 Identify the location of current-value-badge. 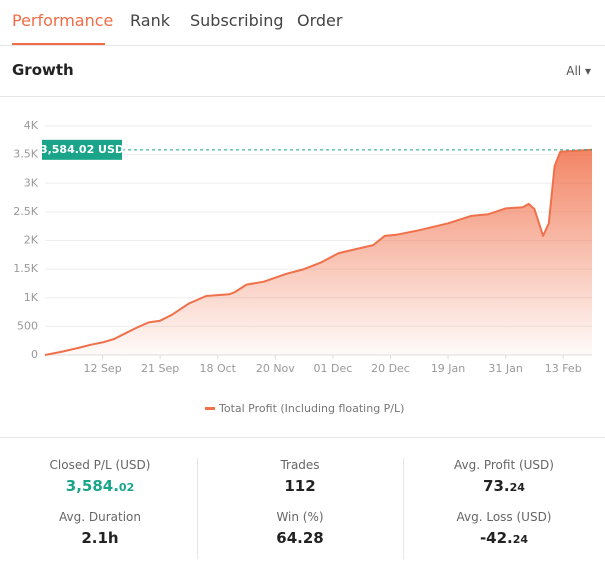
(82, 149).